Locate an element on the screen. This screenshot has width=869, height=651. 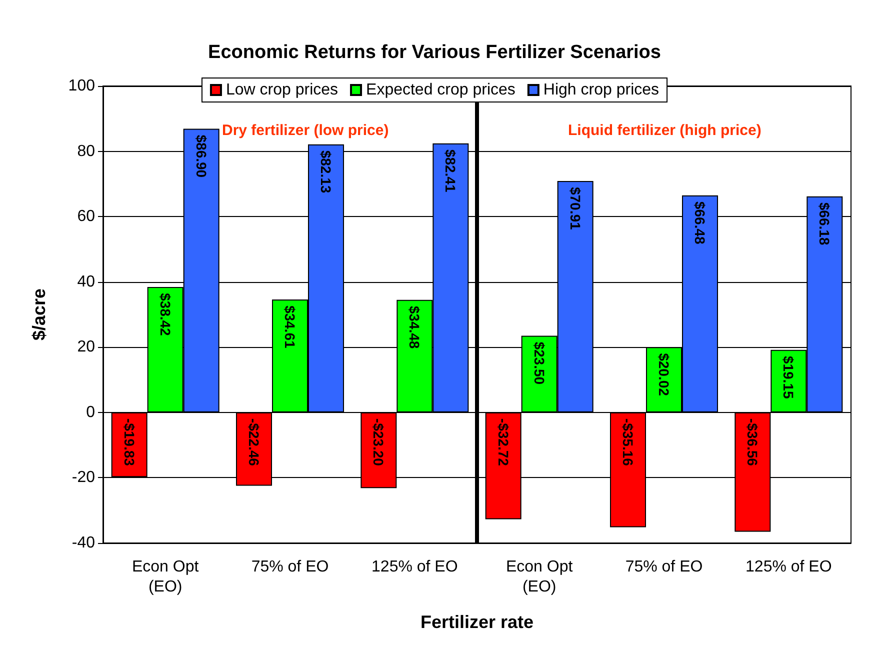
data-label: $70.91 is located at coordinates (575, 208).